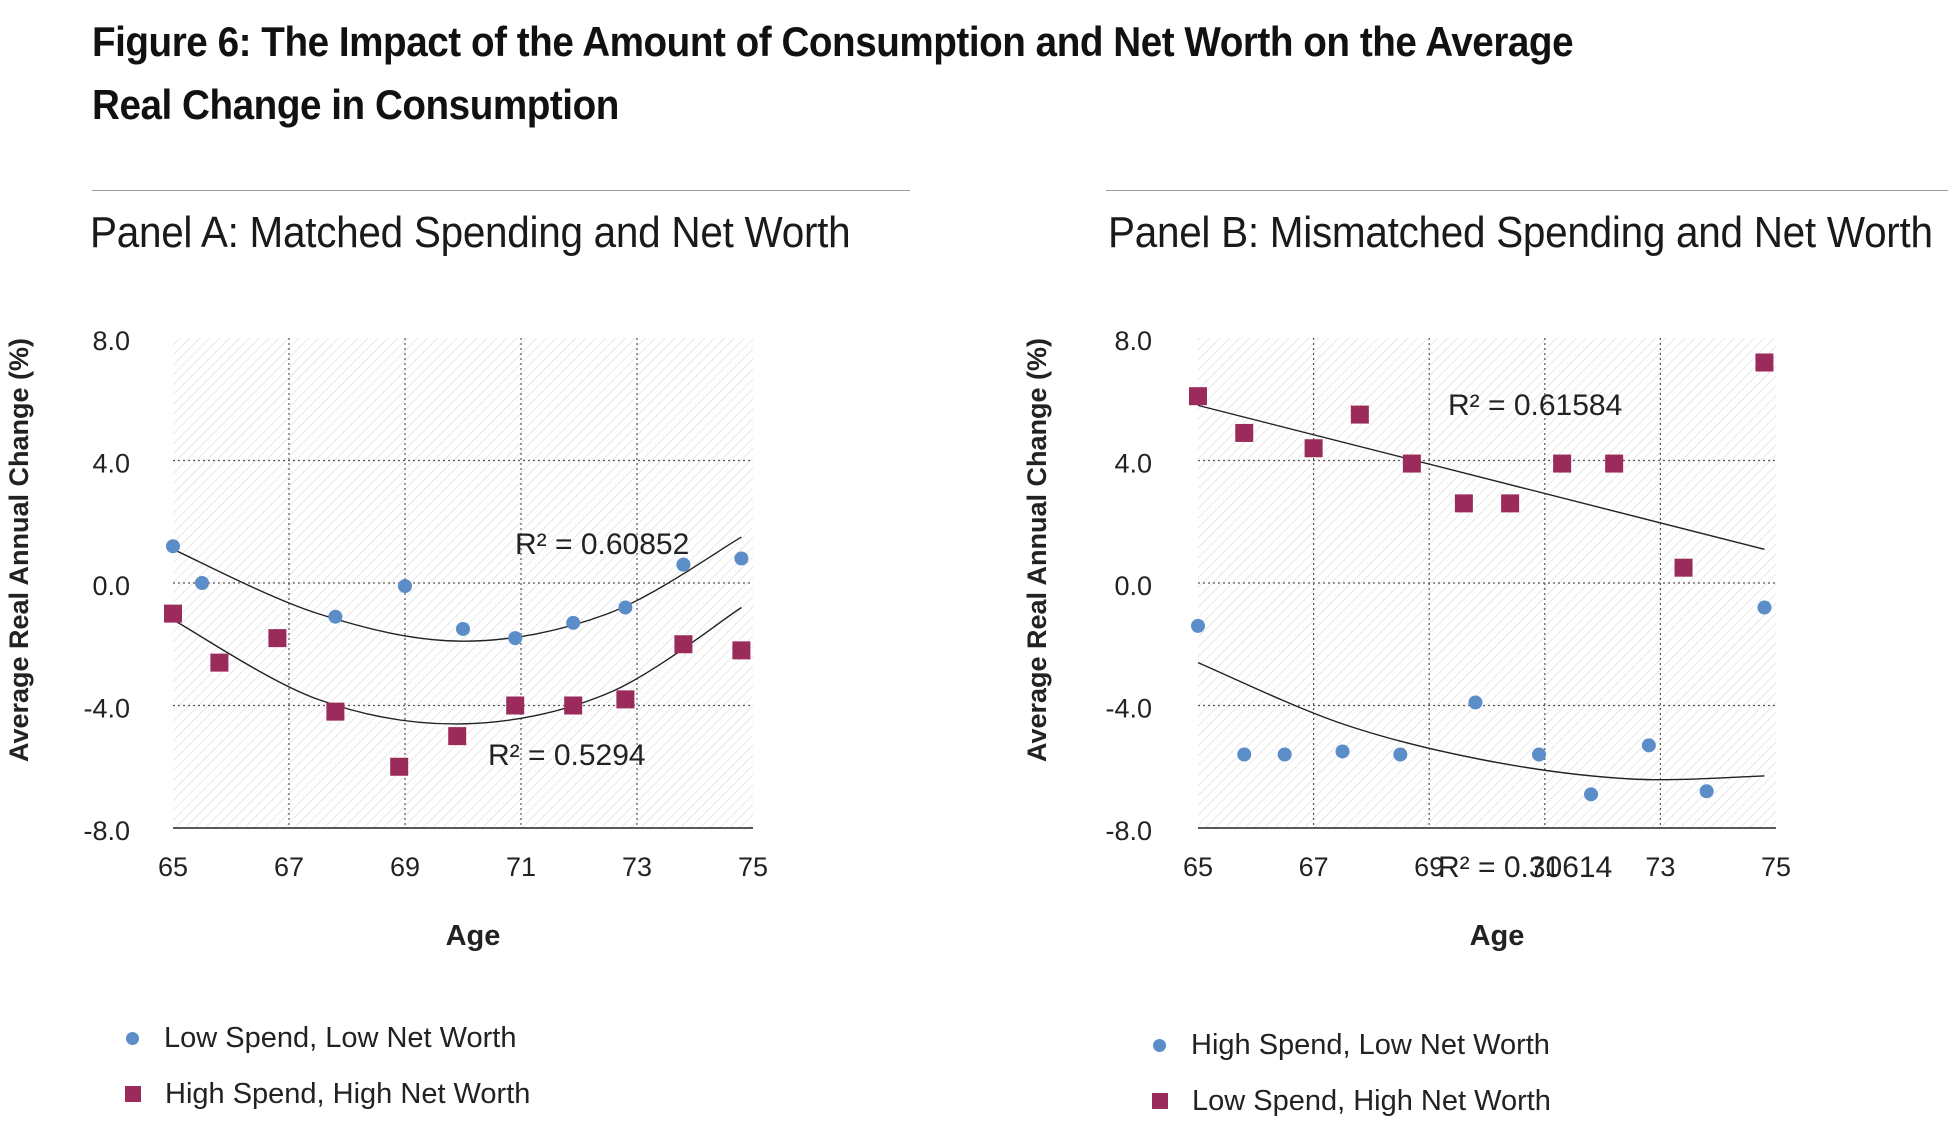  What do you see at coordinates (355, 104) in the screenshot?
I see `figure-title-line-2: Real Change in Consumption` at bounding box center [355, 104].